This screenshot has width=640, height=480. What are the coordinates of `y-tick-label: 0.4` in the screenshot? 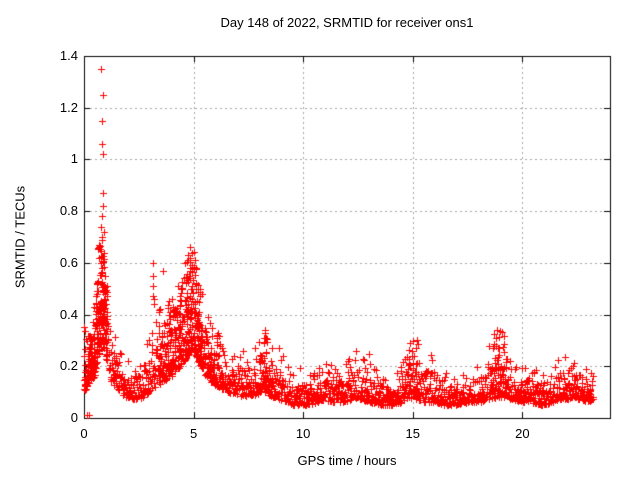 It's located at (68, 314).